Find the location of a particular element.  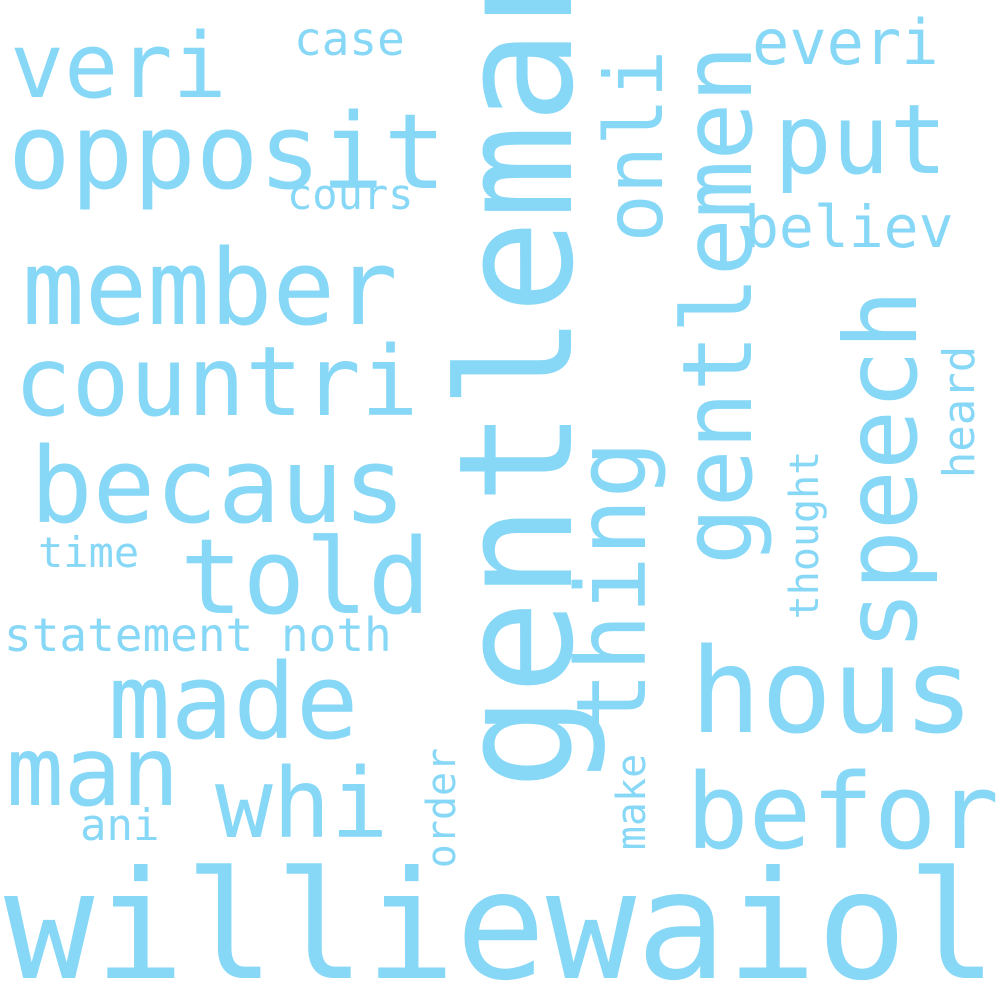

word-statement: statement is located at coordinates (129, 635).